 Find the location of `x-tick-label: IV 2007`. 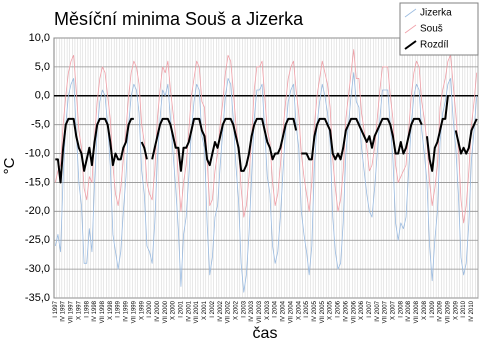

x-tick-label: IV 2007 is located at coordinates (378, 310).